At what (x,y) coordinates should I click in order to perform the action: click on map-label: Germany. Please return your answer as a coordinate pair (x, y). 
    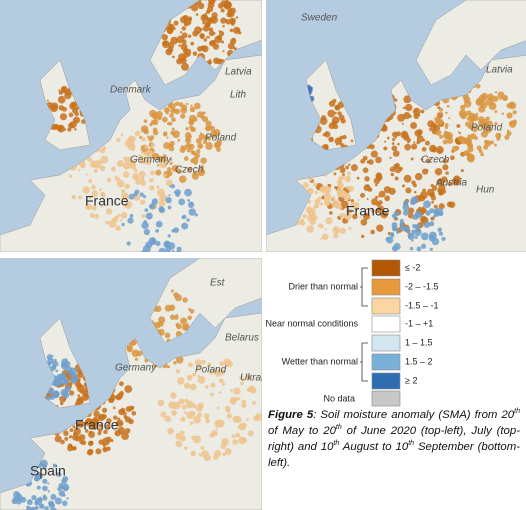
    Looking at the image, I should click on (151, 160).